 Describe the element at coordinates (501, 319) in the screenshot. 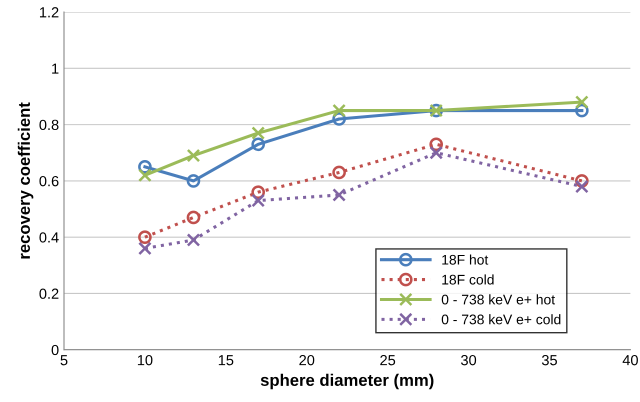

I see `legend-label: 0 - 738 keV e+ cold` at that location.